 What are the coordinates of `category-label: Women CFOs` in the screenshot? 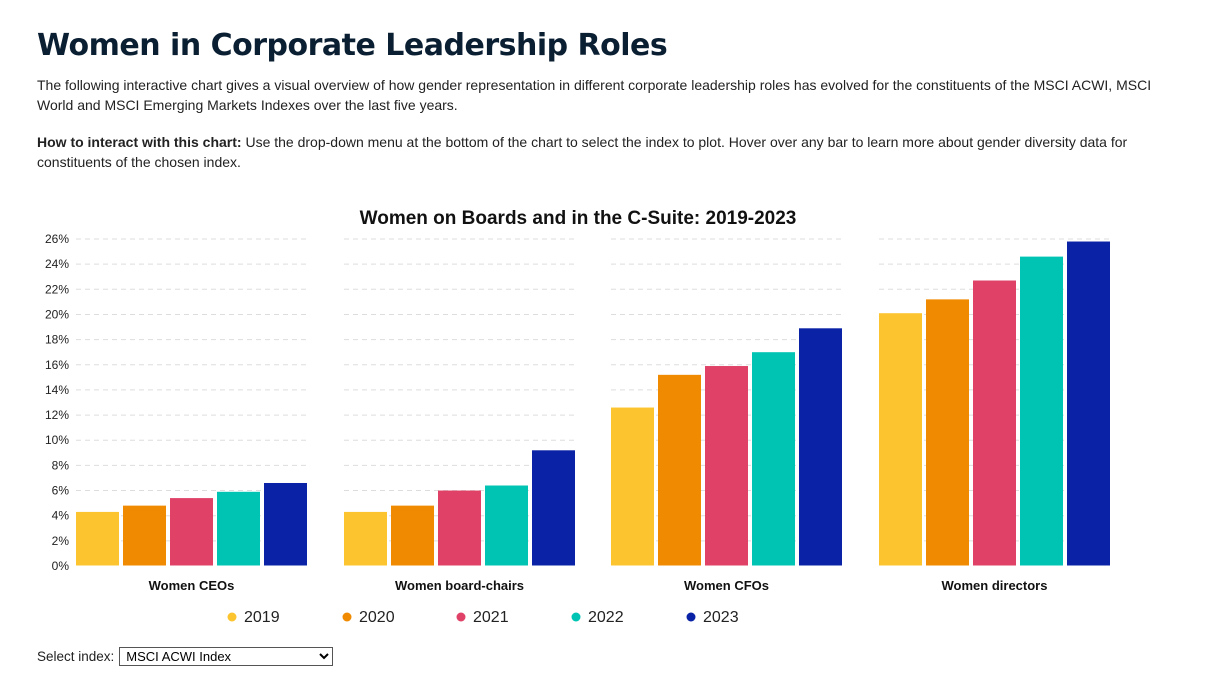 It's located at (726, 585).